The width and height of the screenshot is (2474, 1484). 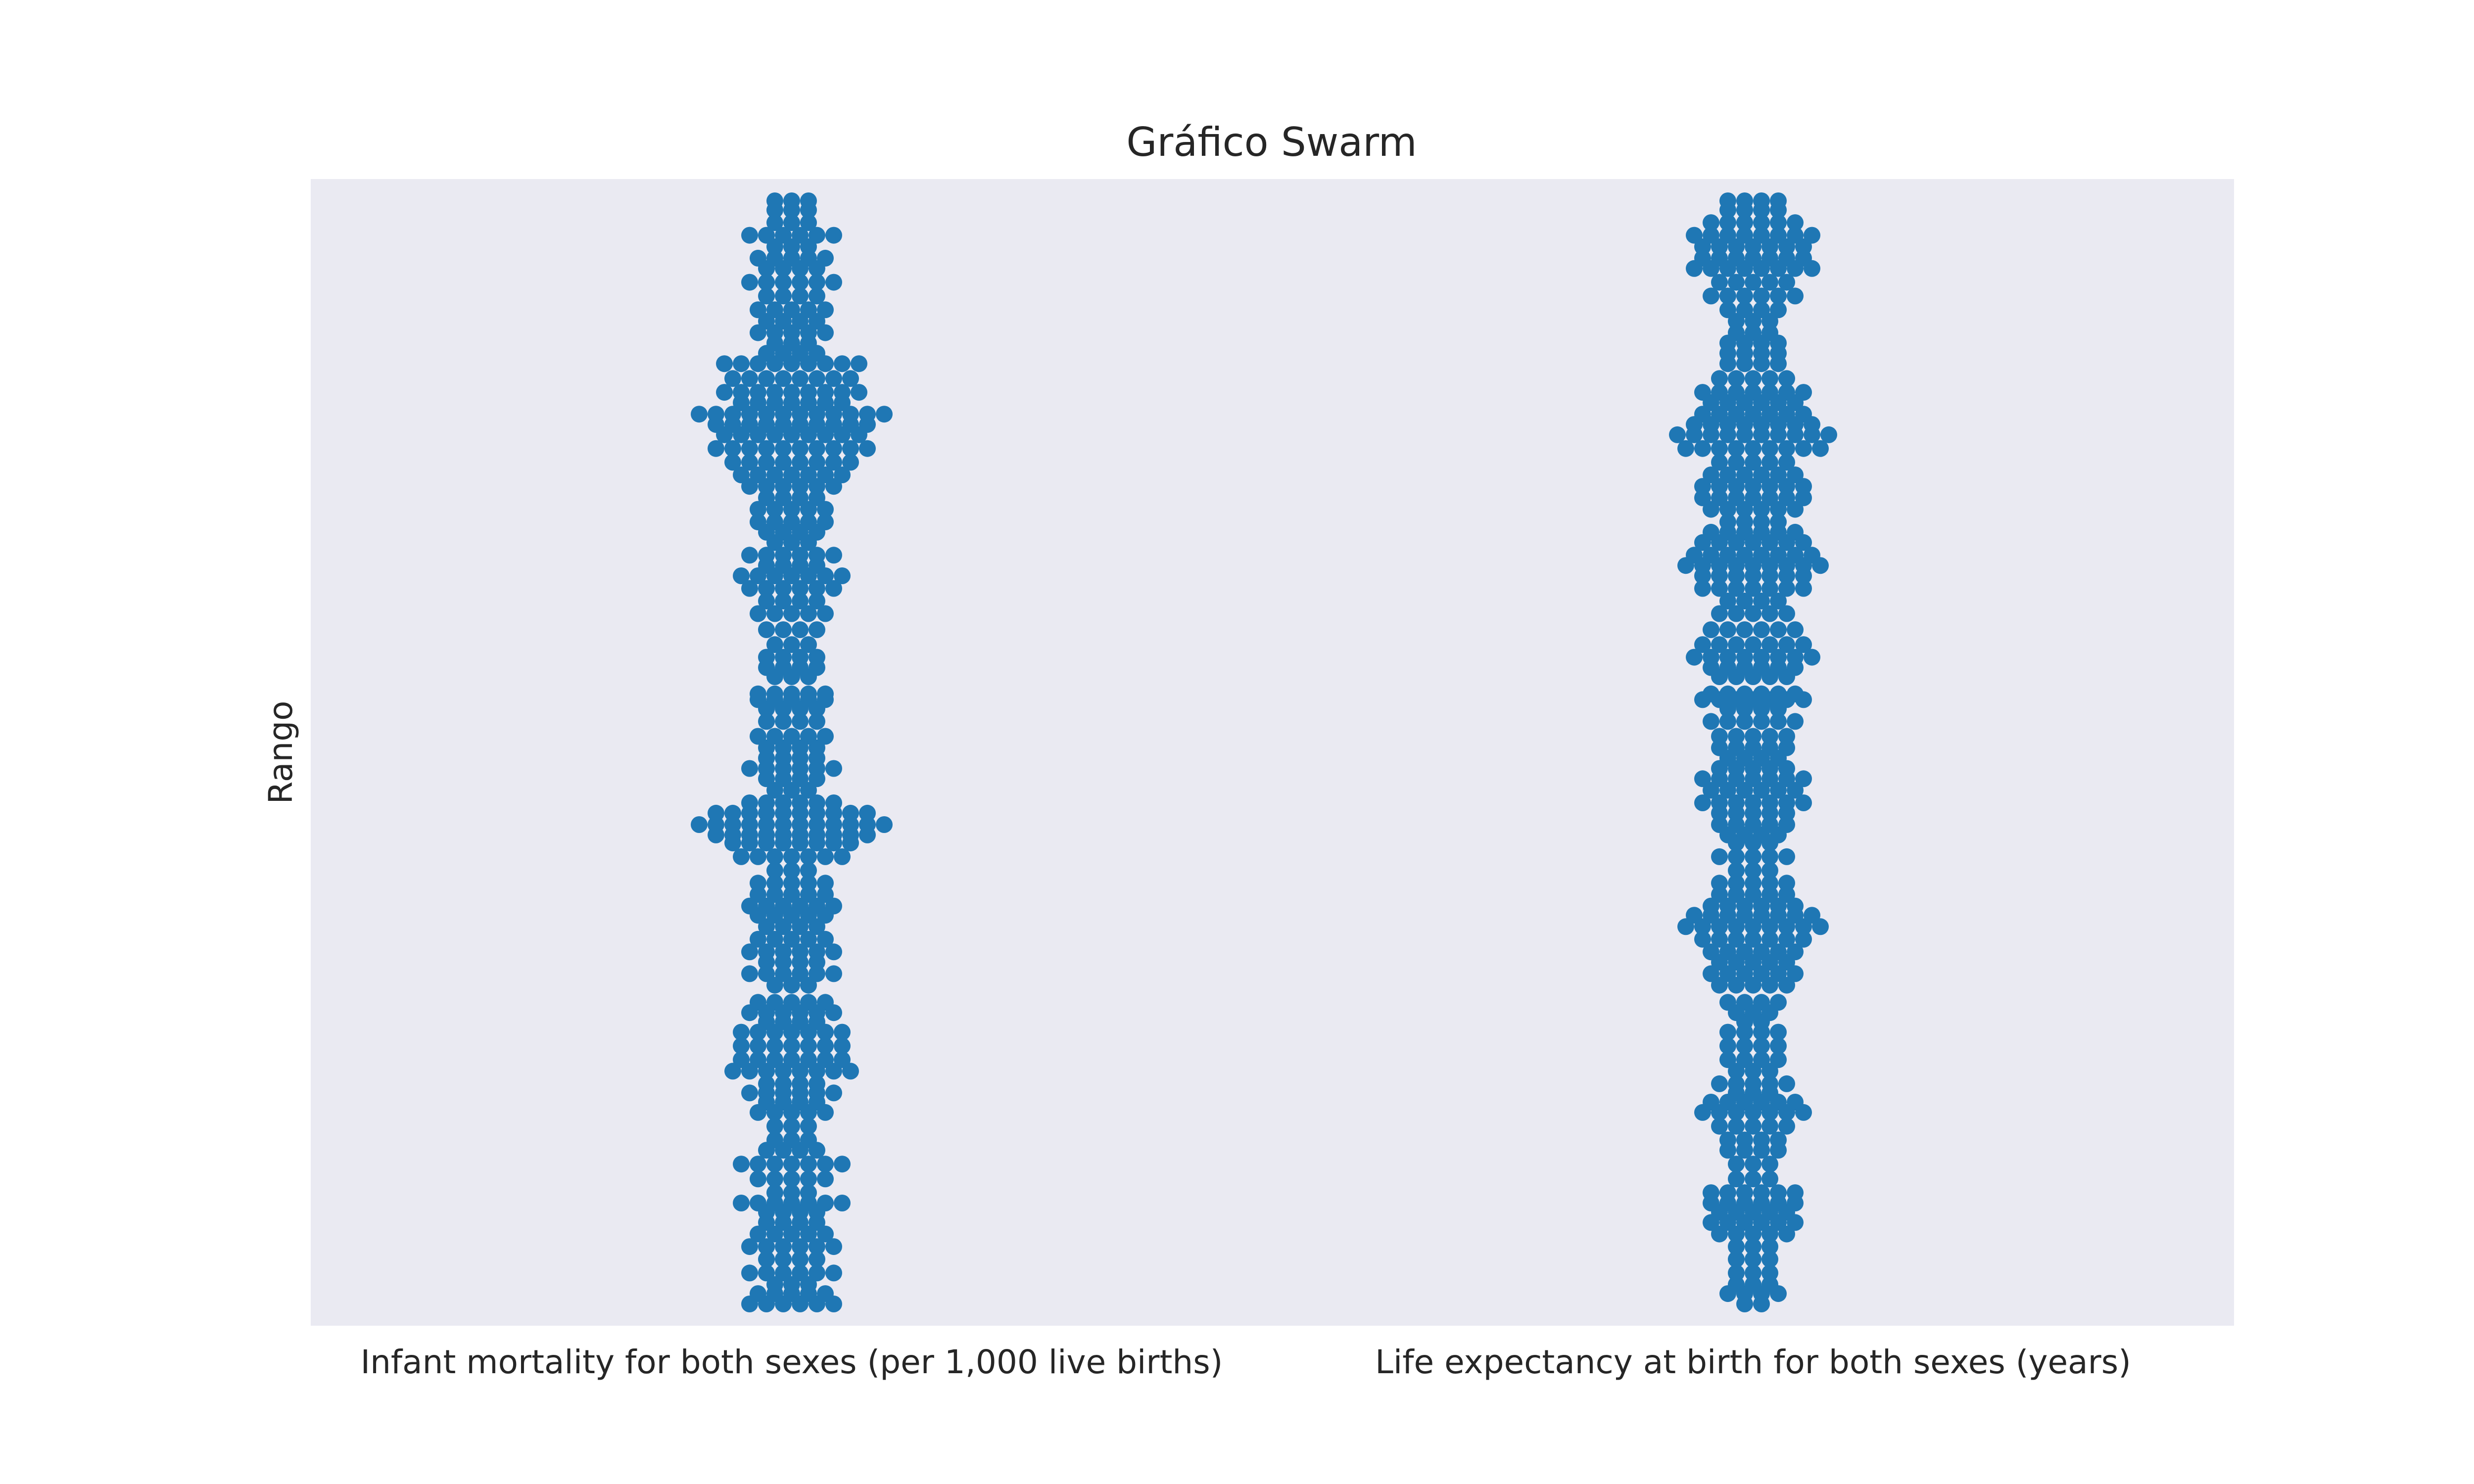 I want to click on y-axis-label: Rango, so click(x=281, y=752).